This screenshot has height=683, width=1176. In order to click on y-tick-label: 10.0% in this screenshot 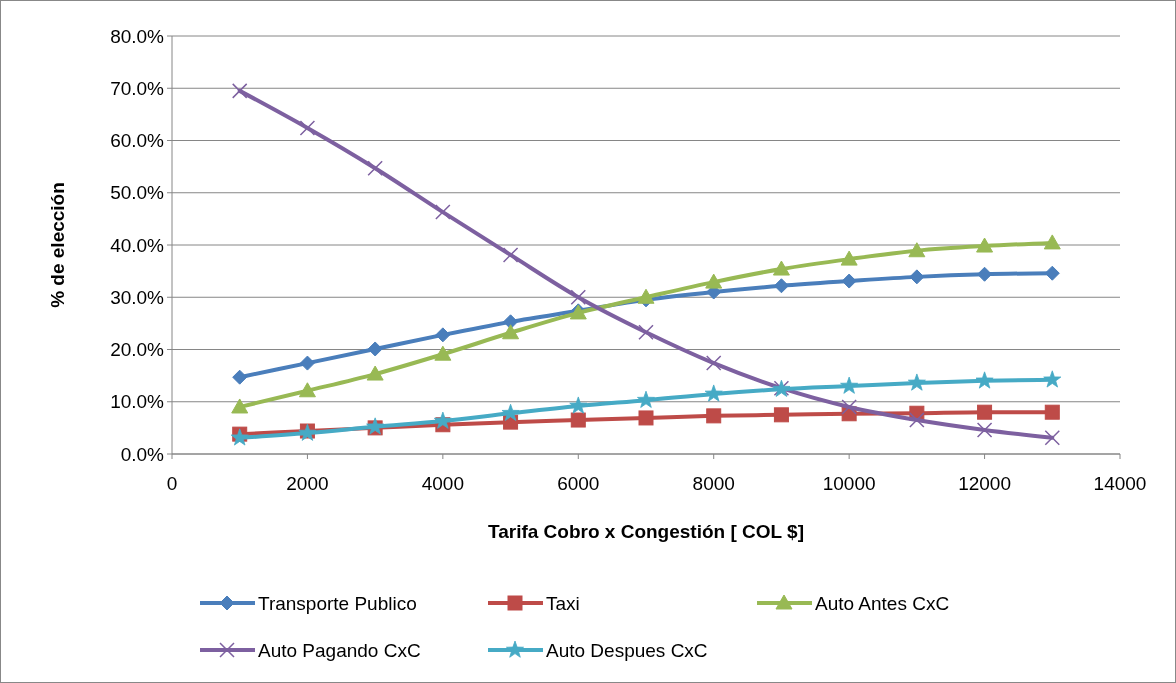, I will do `click(137, 402)`.